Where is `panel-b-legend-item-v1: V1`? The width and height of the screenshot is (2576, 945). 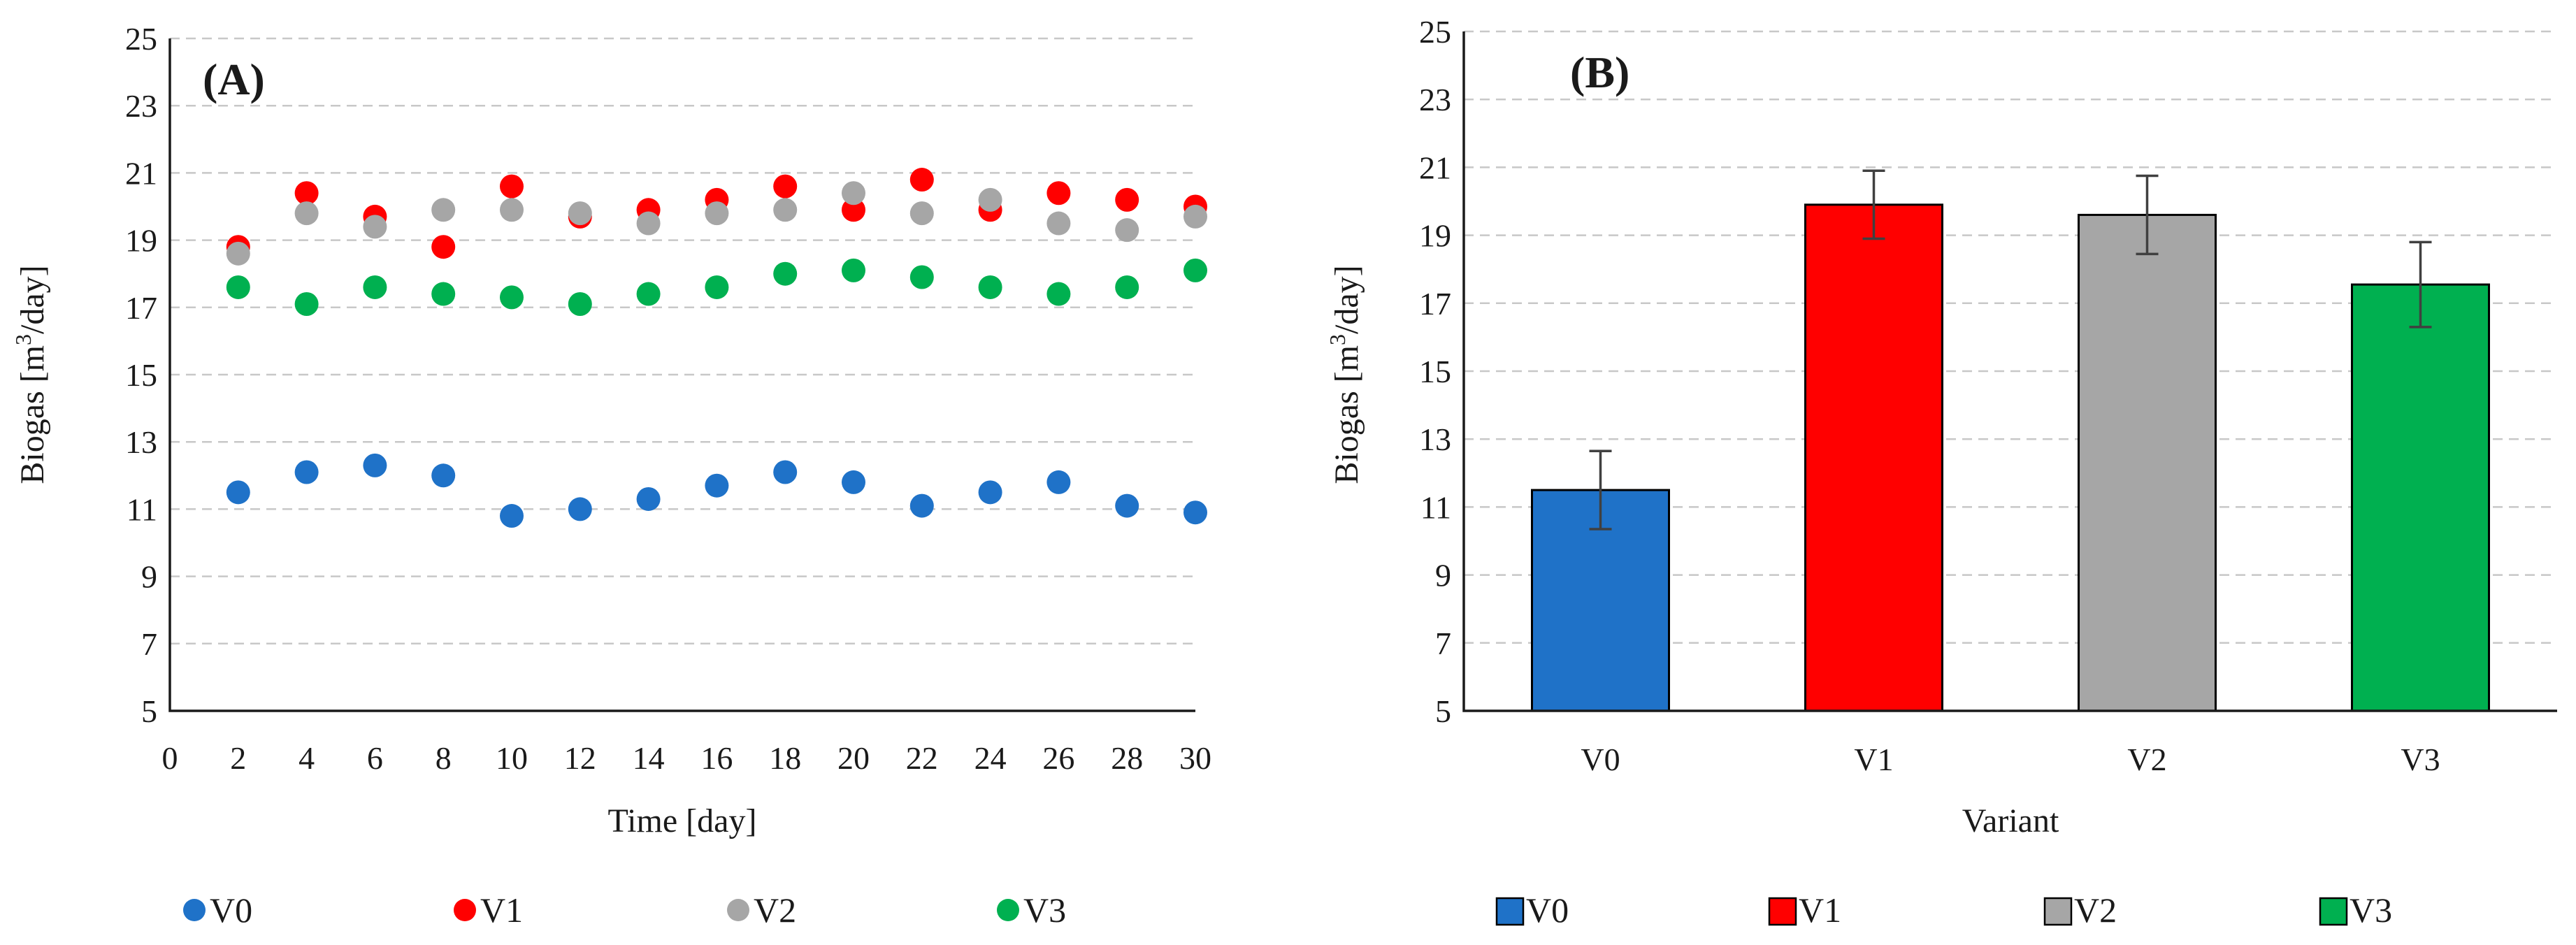 panel-b-legend-item-v1: V1 is located at coordinates (1804, 910).